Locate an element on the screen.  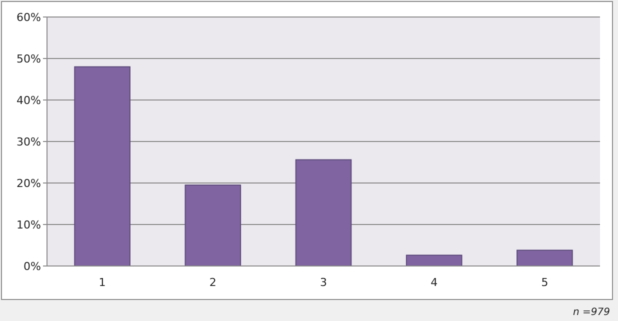
y-tick-label: 30% is located at coordinates (28, 141).